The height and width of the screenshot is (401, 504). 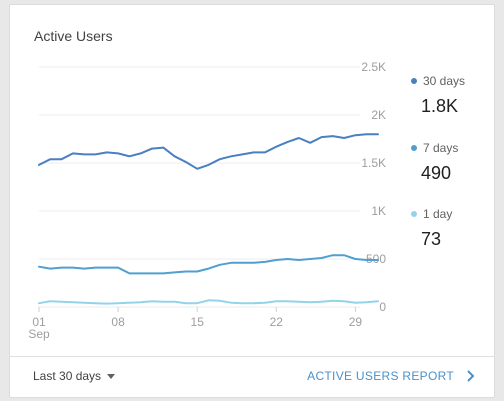 I want to click on active-users-report-link: ACTIVE USERS REPORT, so click(x=391, y=376).